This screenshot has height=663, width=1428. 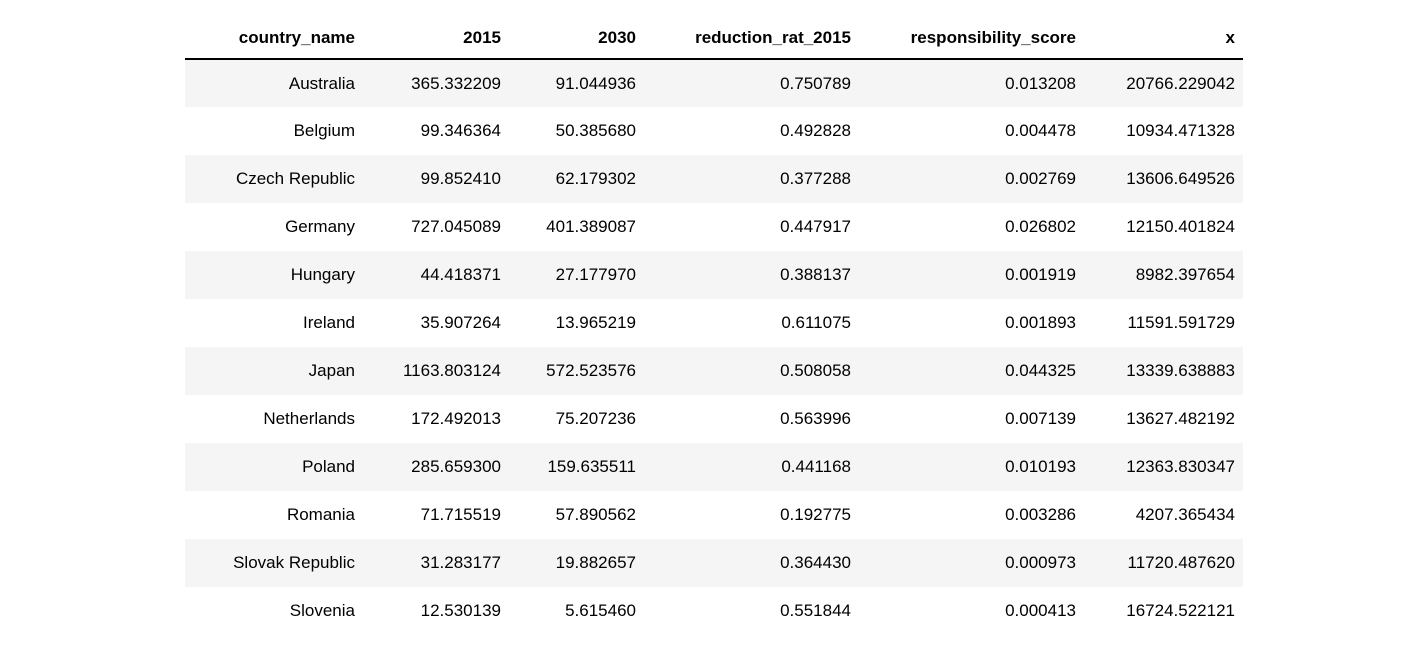 What do you see at coordinates (816, 322) in the screenshot?
I see `value-cell: 0.611075` at bounding box center [816, 322].